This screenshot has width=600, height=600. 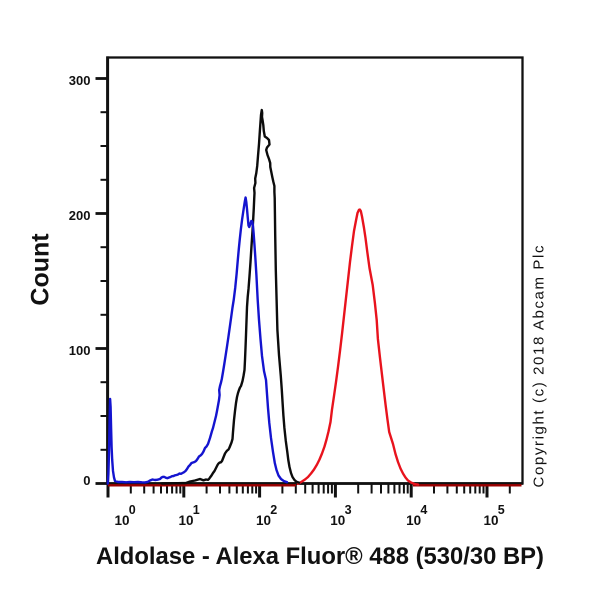 What do you see at coordinates (423, 510) in the screenshot?
I see `svg-text: 4` at bounding box center [423, 510].